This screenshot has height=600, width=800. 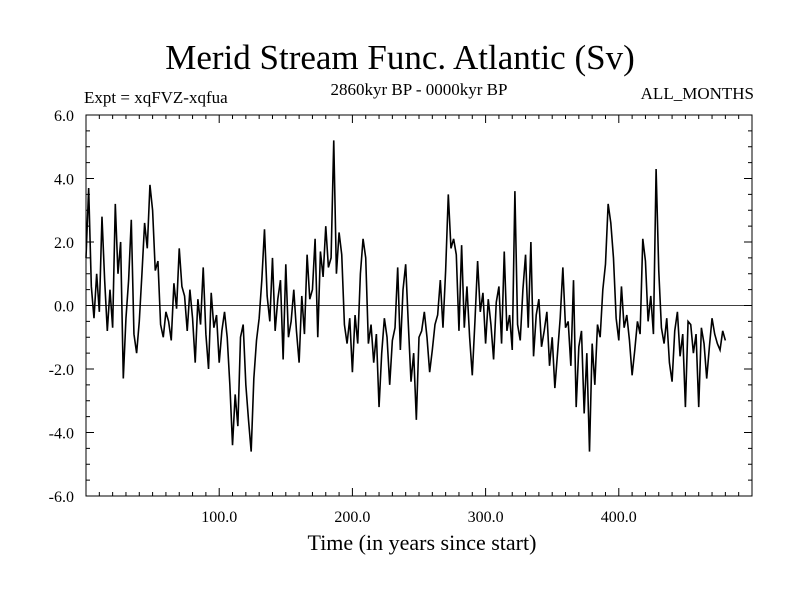 I want to click on y-tick-label: -4.0, so click(x=61, y=434).